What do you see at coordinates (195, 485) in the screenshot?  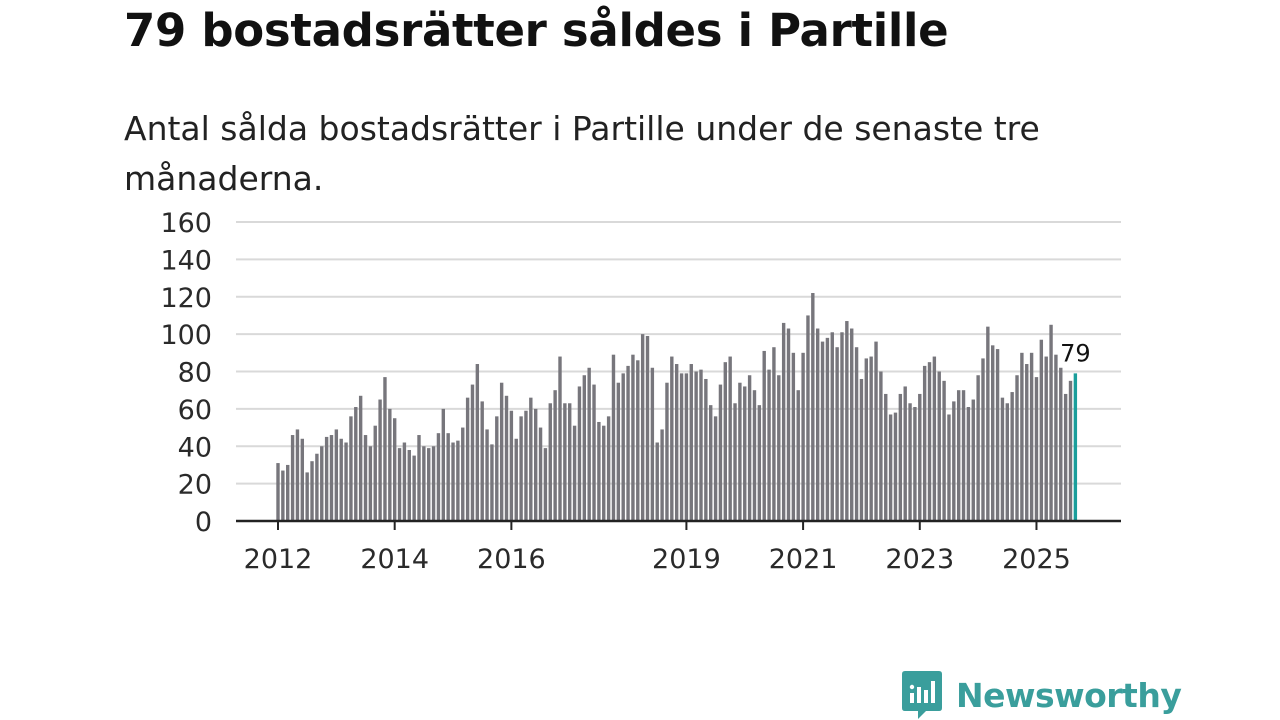 I see `y-tick-label: 20` at bounding box center [195, 485].